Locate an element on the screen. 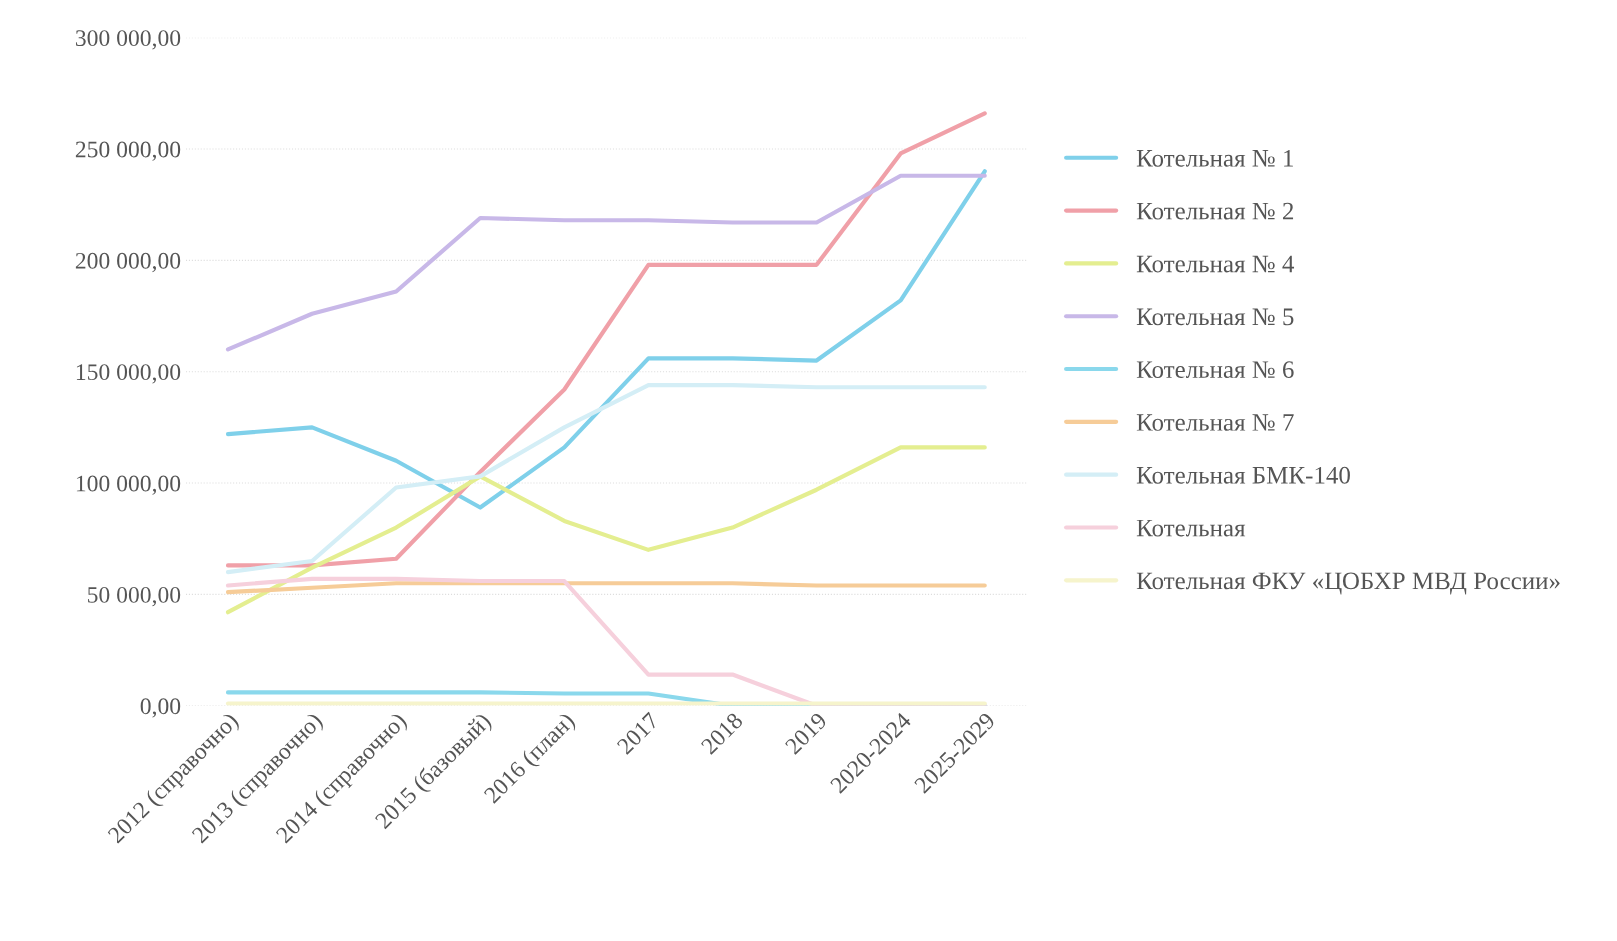  legend-label: Котельная БМК-140 is located at coordinates (1243, 475).